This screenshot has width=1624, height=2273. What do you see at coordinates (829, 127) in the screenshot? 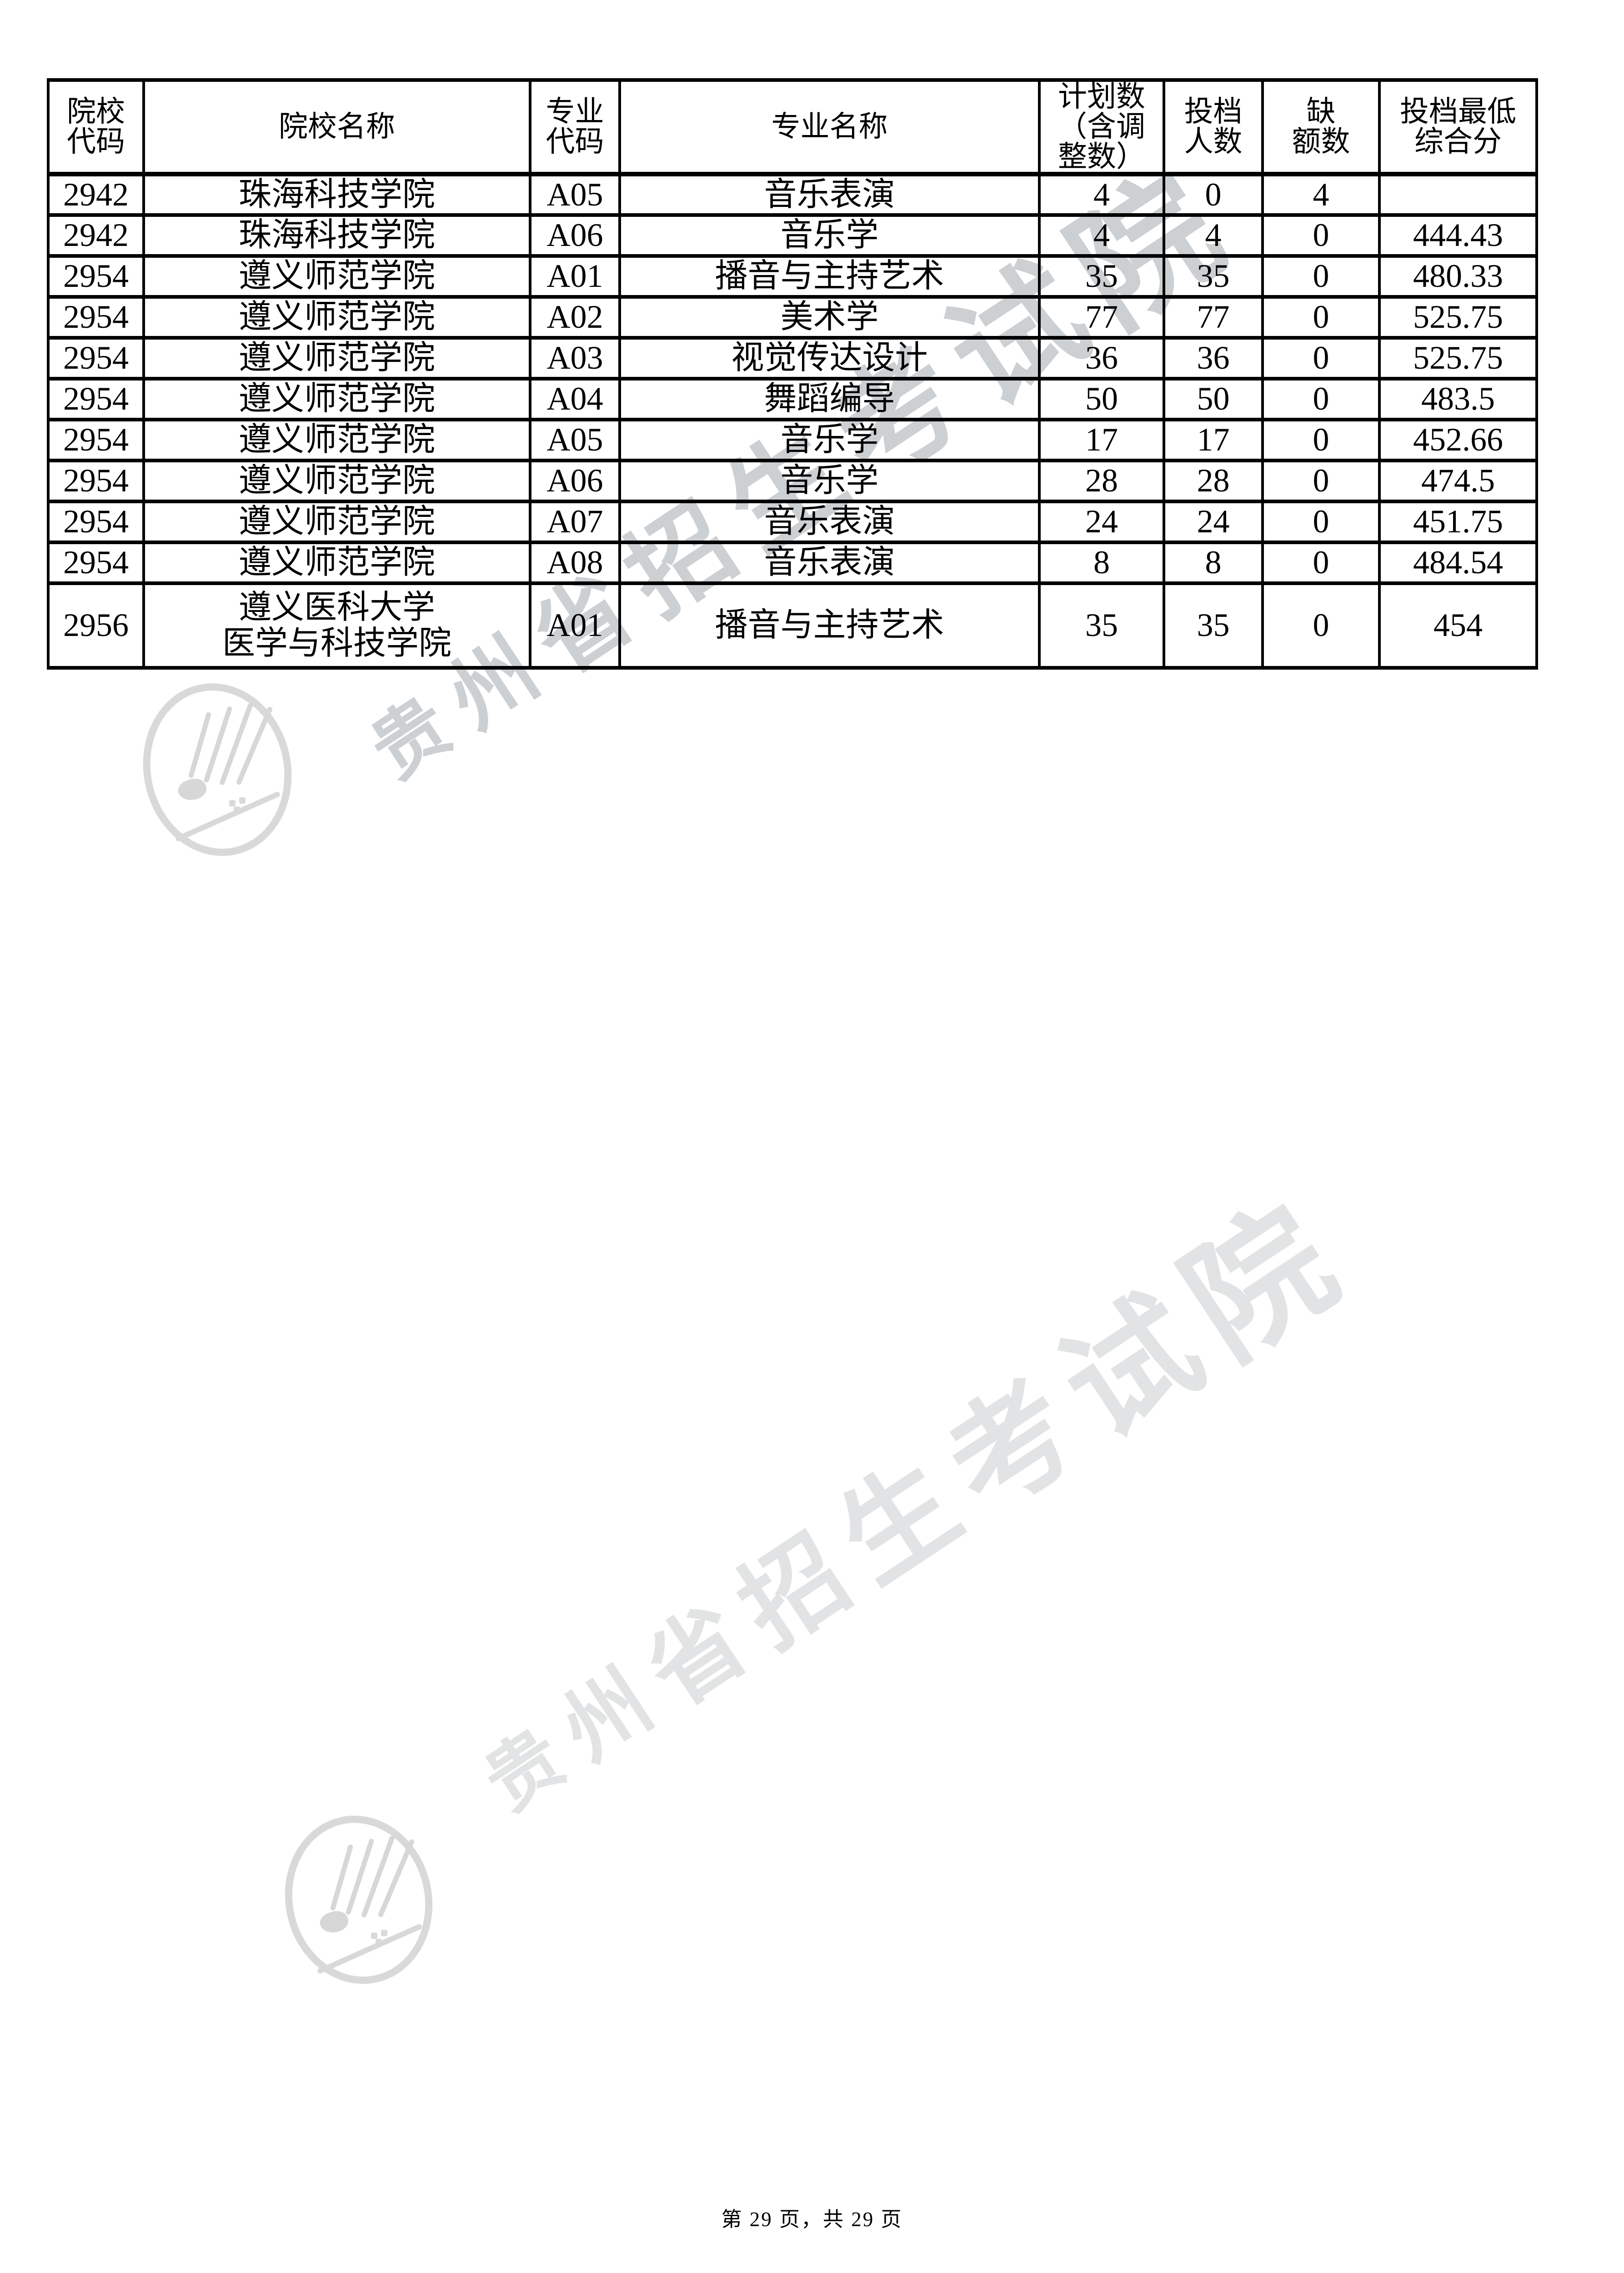
I see `header-major-name: 专业名称` at bounding box center [829, 127].